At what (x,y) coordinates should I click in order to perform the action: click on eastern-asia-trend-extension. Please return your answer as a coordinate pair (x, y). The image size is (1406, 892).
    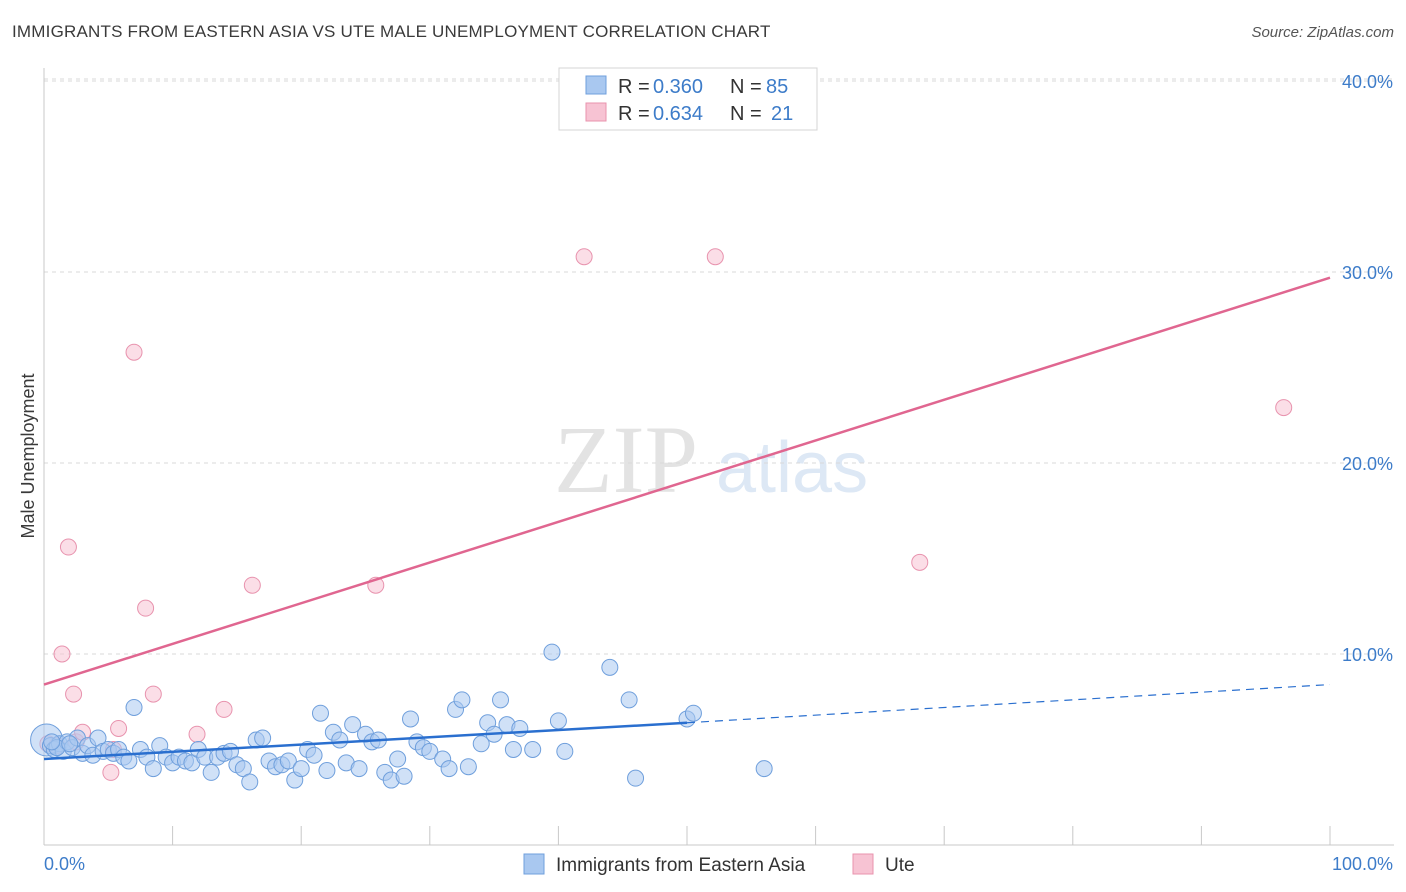
    Looking at the image, I should click on (1008, 703).